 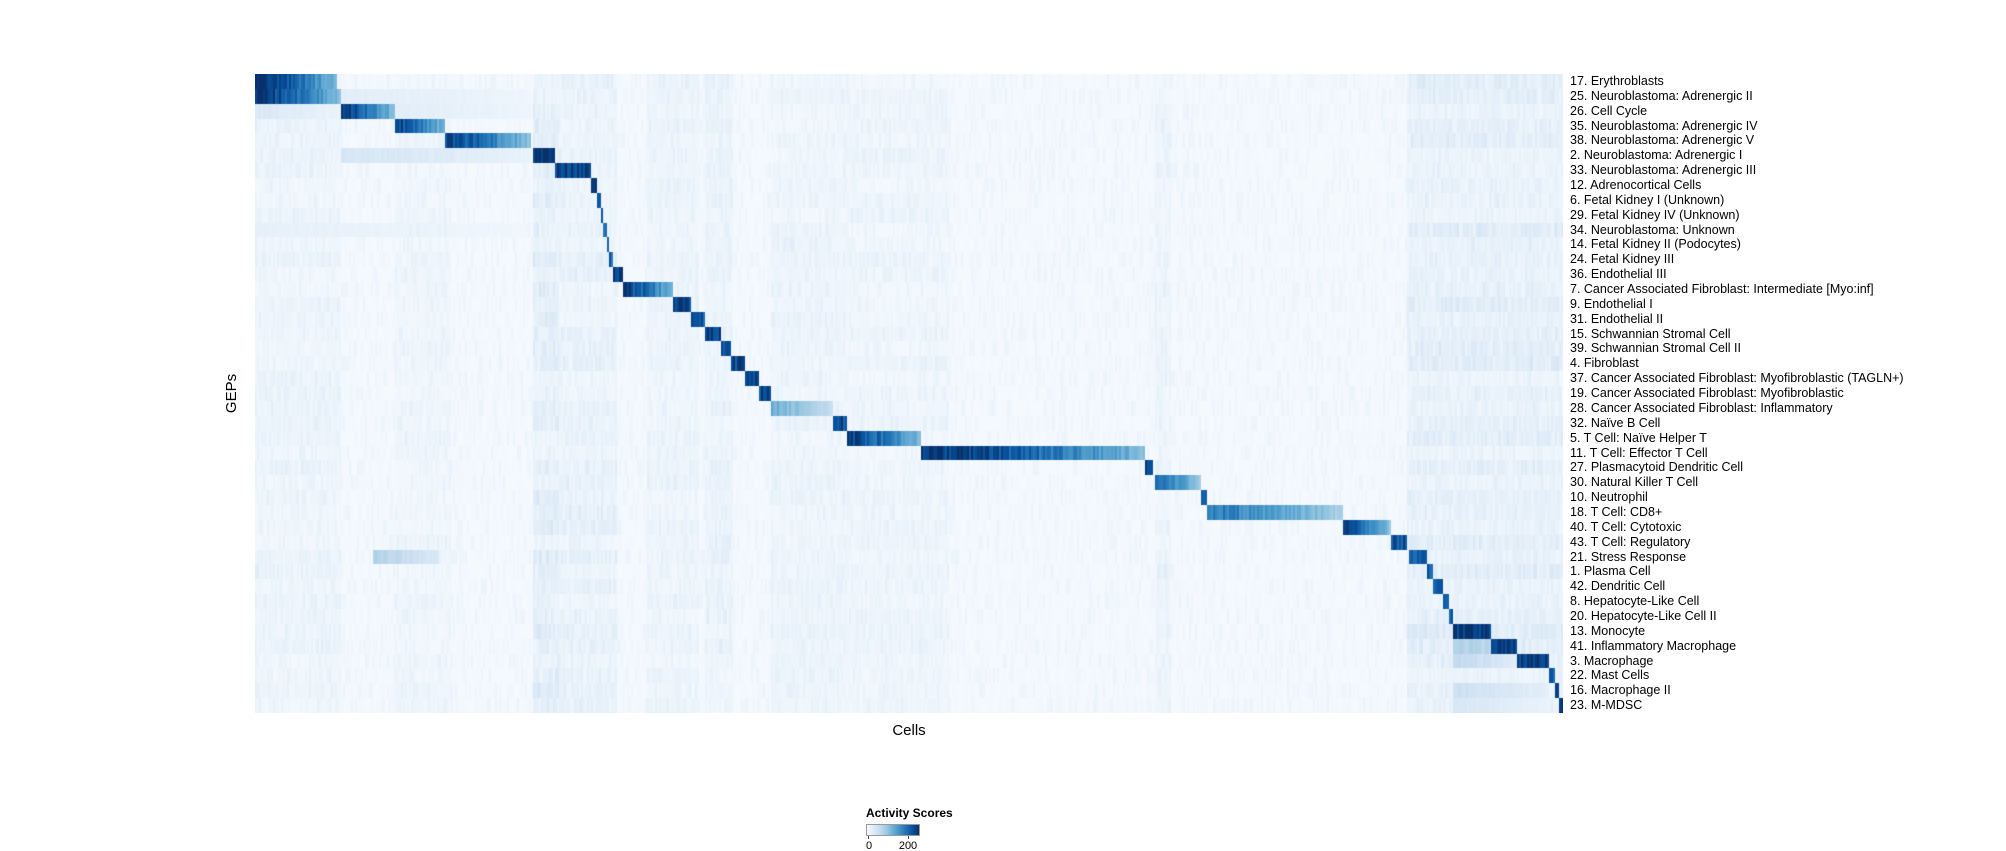 I want to click on gep-row-label: 42. Dendritic Cell, so click(x=1618, y=586).